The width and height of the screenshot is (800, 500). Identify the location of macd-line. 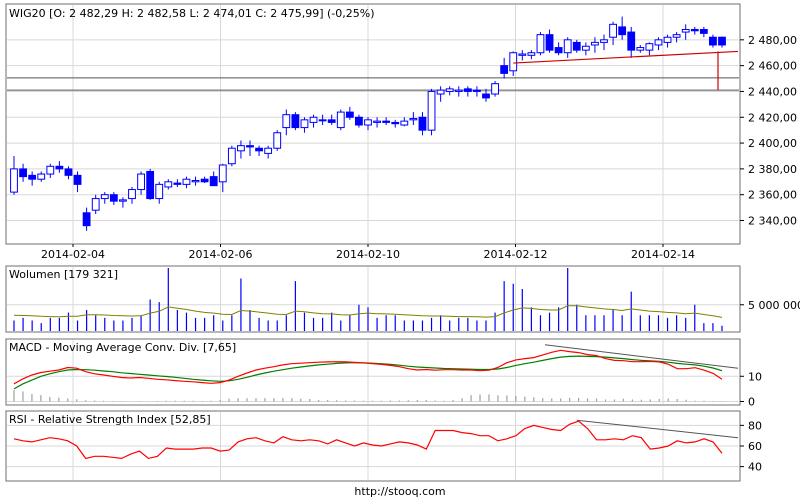
(368, 367).